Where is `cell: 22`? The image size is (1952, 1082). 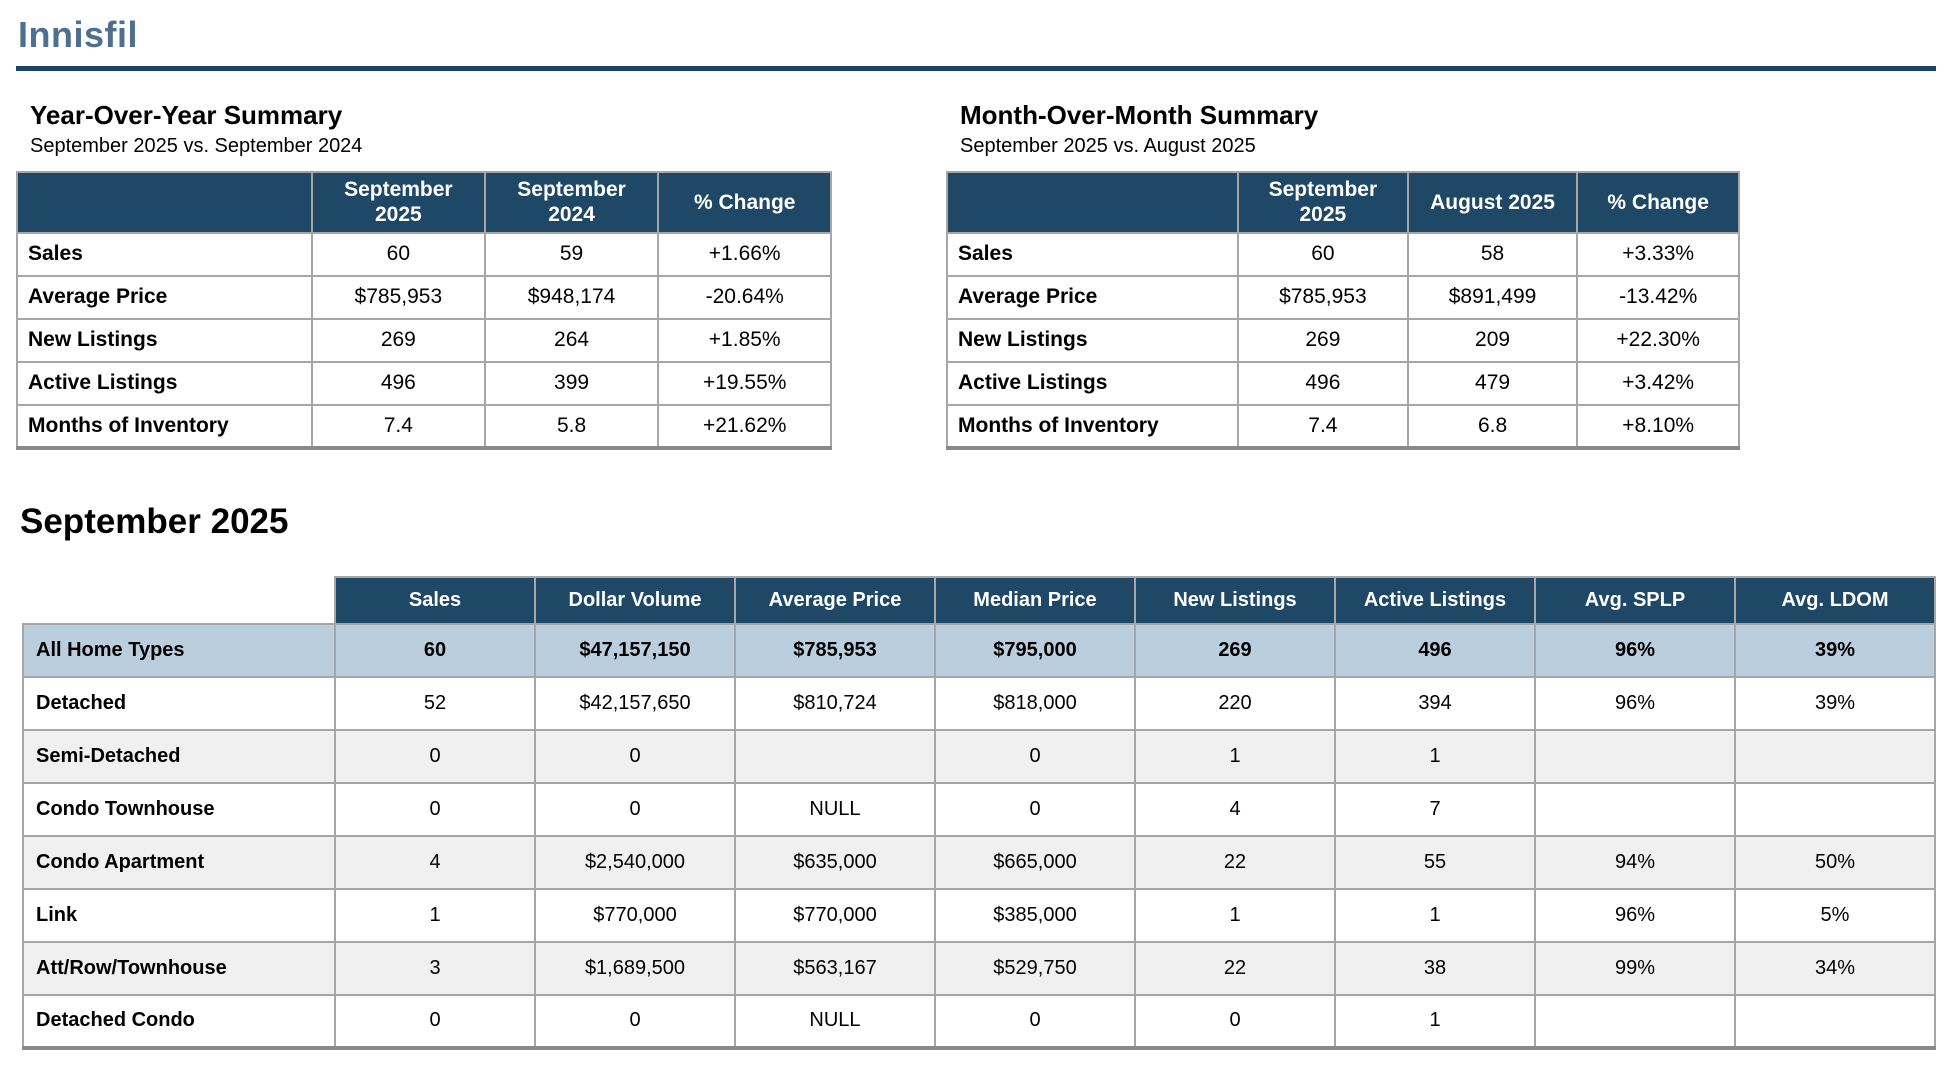 cell: 22 is located at coordinates (1235, 862).